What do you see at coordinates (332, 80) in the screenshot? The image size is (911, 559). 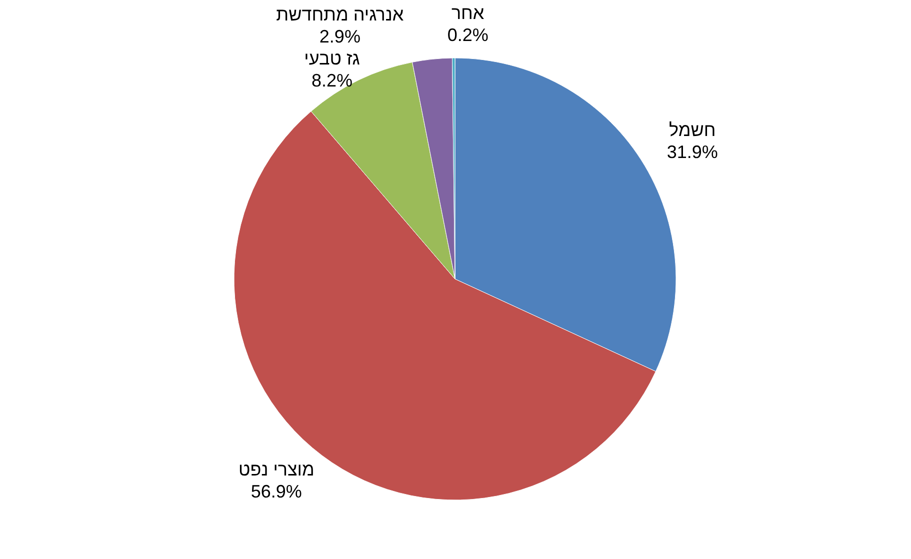 I see `data-label: 8.2%` at bounding box center [332, 80].